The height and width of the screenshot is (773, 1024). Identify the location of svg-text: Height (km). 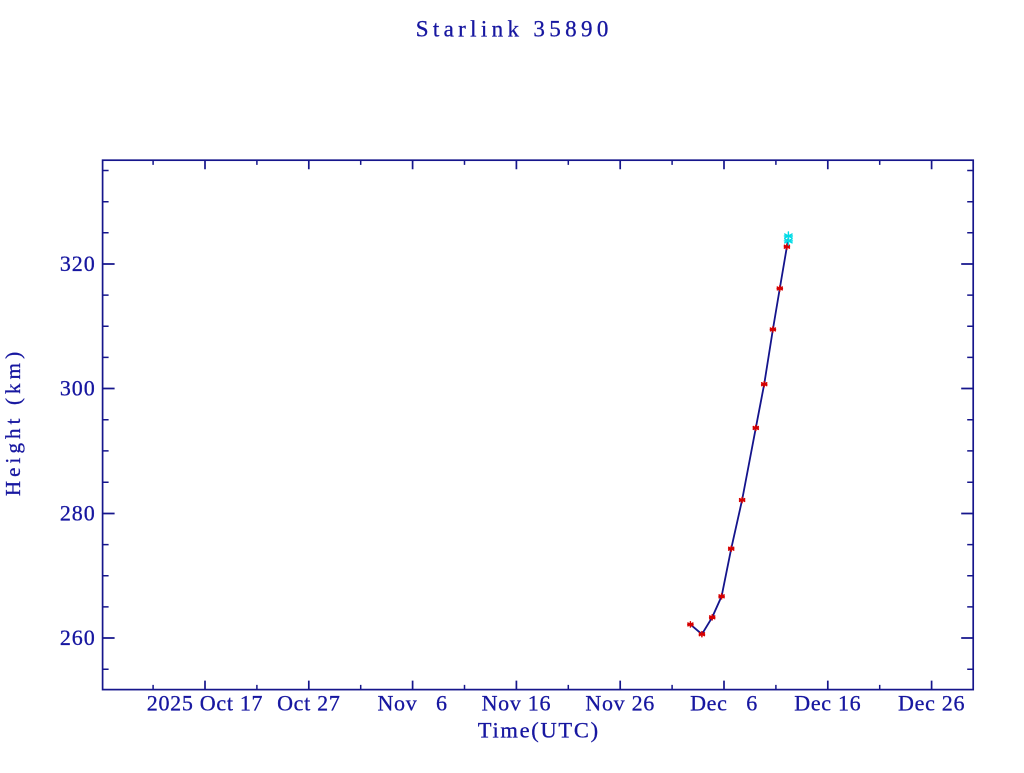
(13, 422).